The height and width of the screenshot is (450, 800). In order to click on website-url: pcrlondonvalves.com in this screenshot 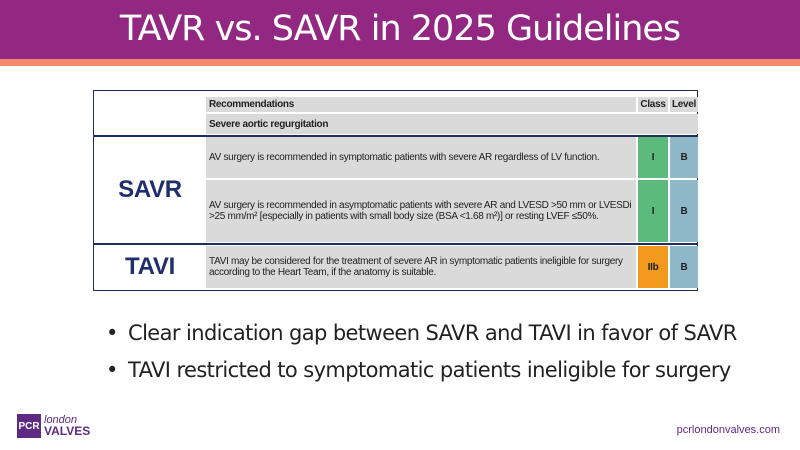, I will do `click(728, 430)`.